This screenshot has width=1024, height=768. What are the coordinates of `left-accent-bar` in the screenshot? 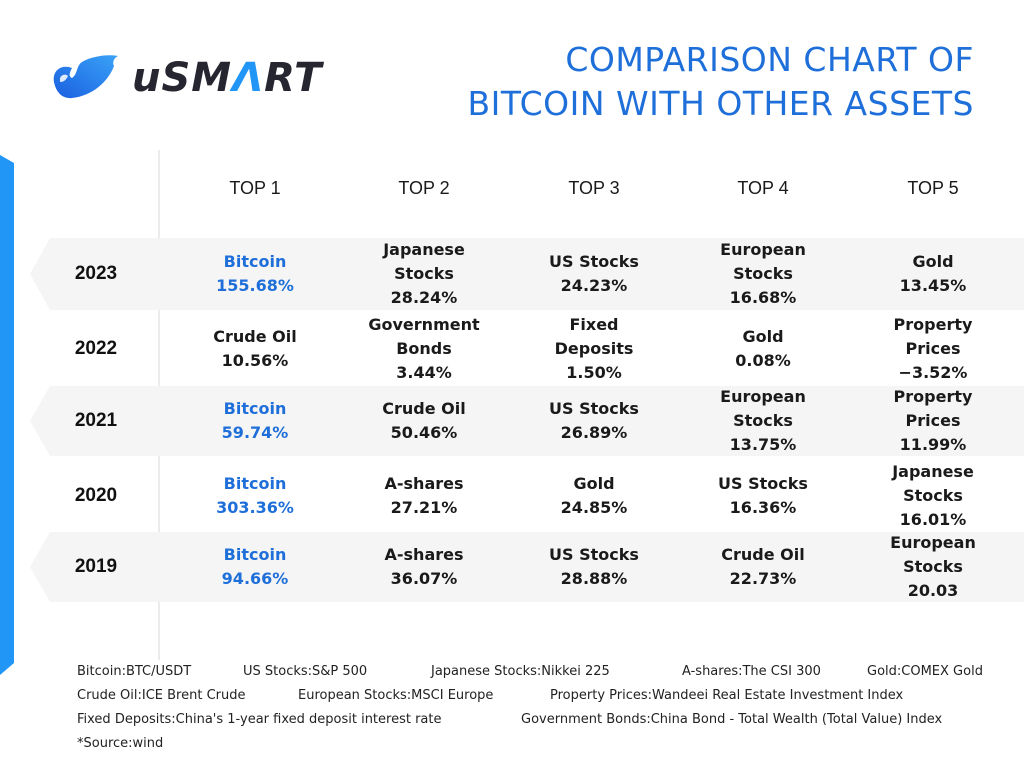 It's located at (7, 415).